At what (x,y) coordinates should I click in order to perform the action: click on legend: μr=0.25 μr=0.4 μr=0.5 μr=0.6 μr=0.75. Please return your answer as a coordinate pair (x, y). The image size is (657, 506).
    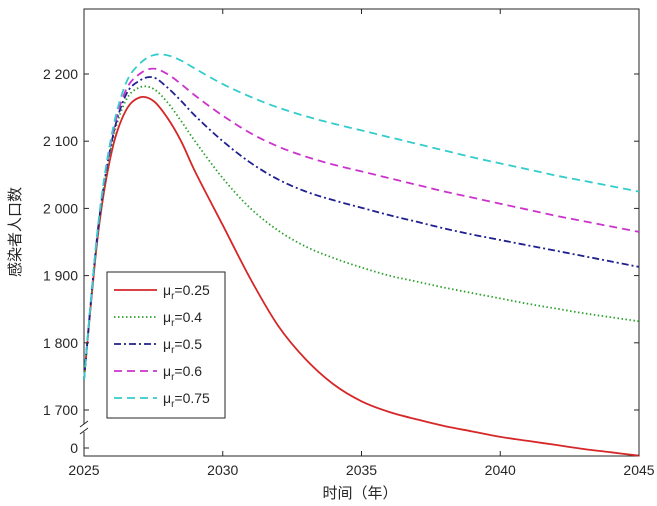
    Looking at the image, I should click on (166, 345).